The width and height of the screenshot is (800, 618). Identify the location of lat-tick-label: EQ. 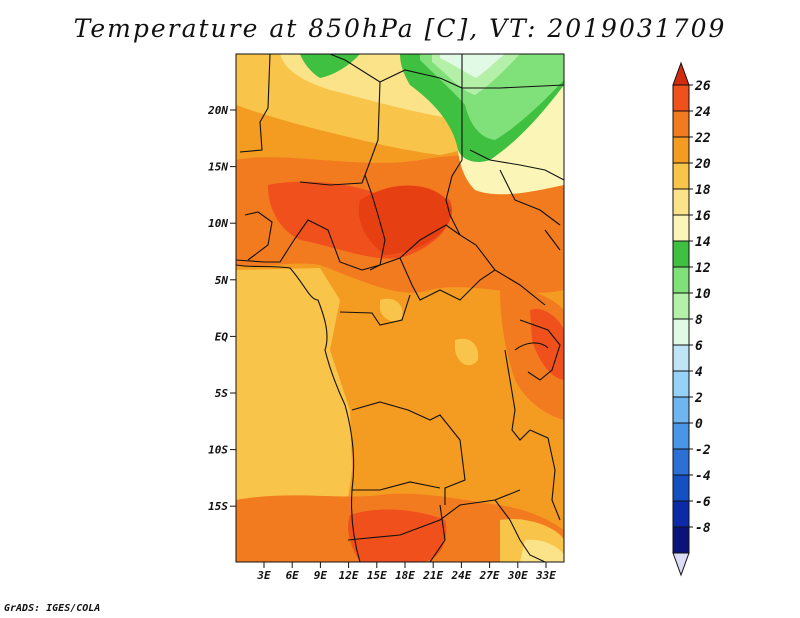
(222, 336).